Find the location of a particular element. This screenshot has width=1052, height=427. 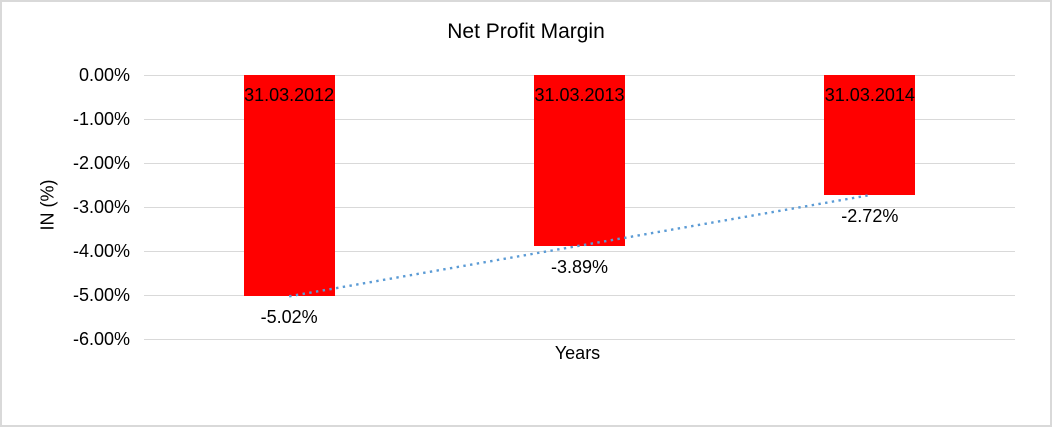

gridline is located at coordinates (579, 339).